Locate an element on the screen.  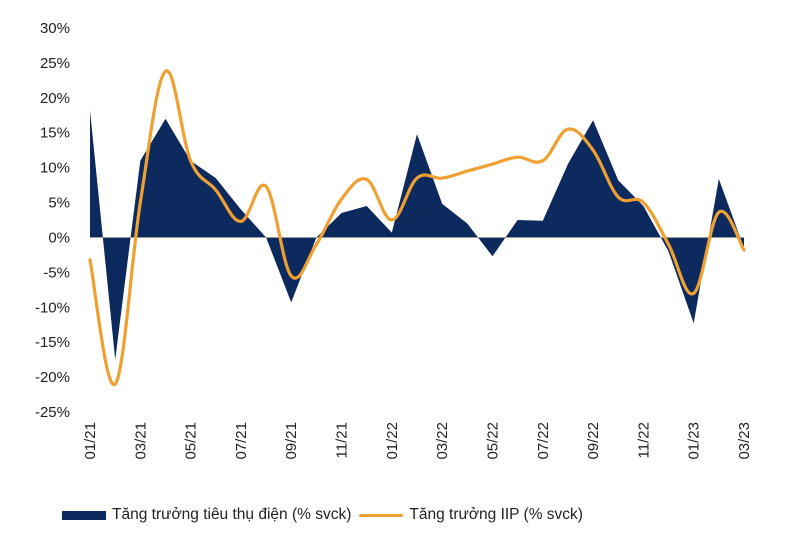
x-tick-label: 11/22 is located at coordinates (643, 440).